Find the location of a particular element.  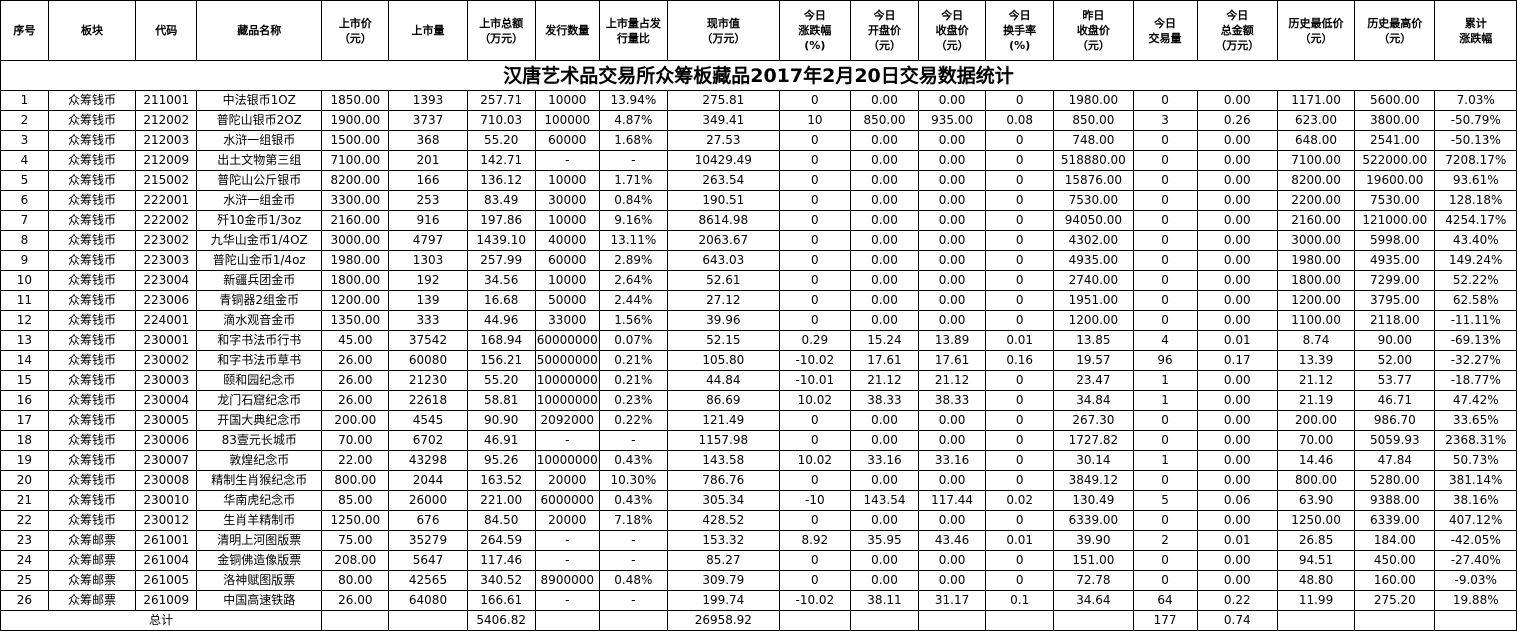

column-header: 今日 涨跌幅 (%) is located at coordinates (814, 30).